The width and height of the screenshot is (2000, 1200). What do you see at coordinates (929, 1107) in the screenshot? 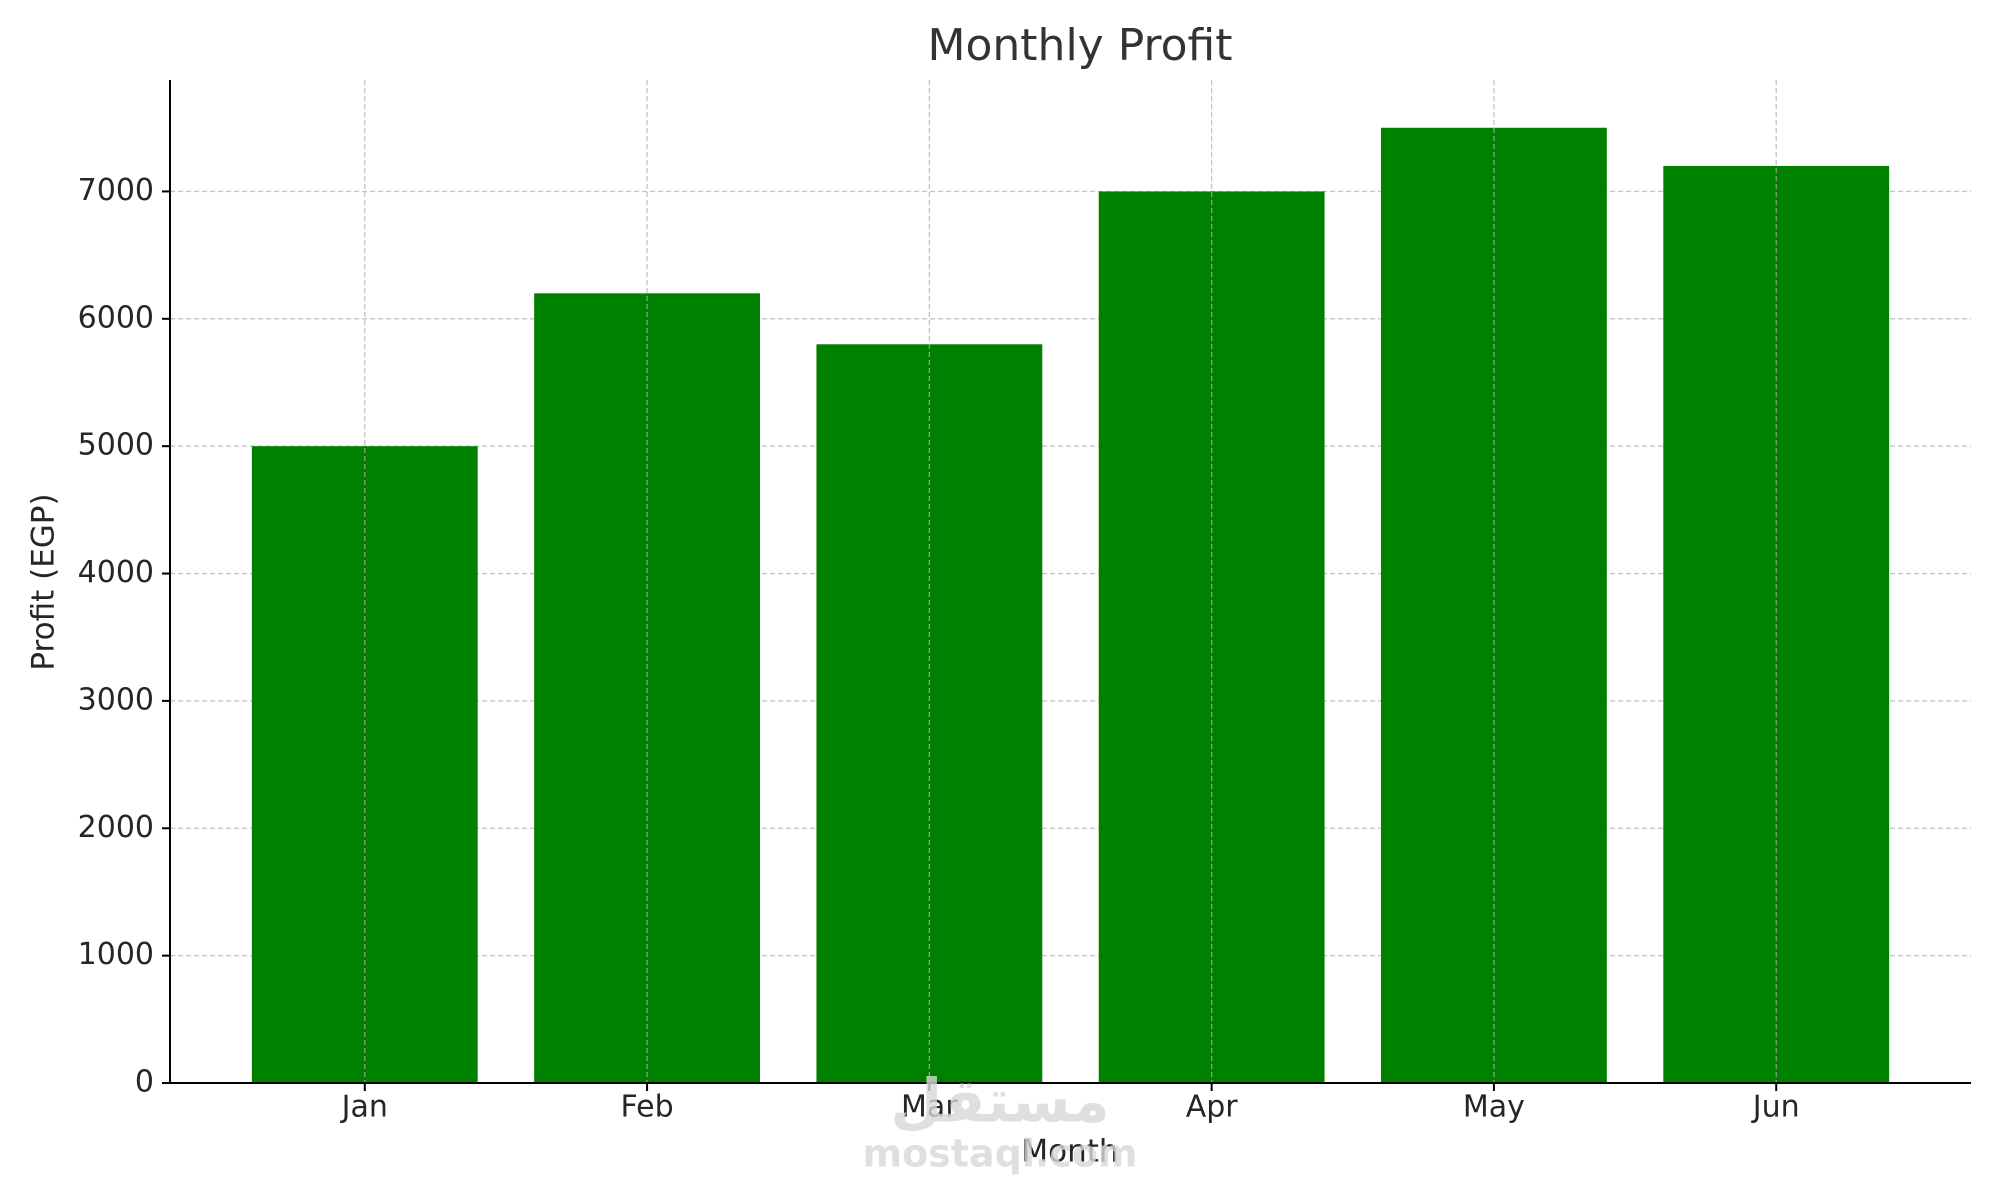
I see `x-tick-label: Mar` at bounding box center [929, 1107].